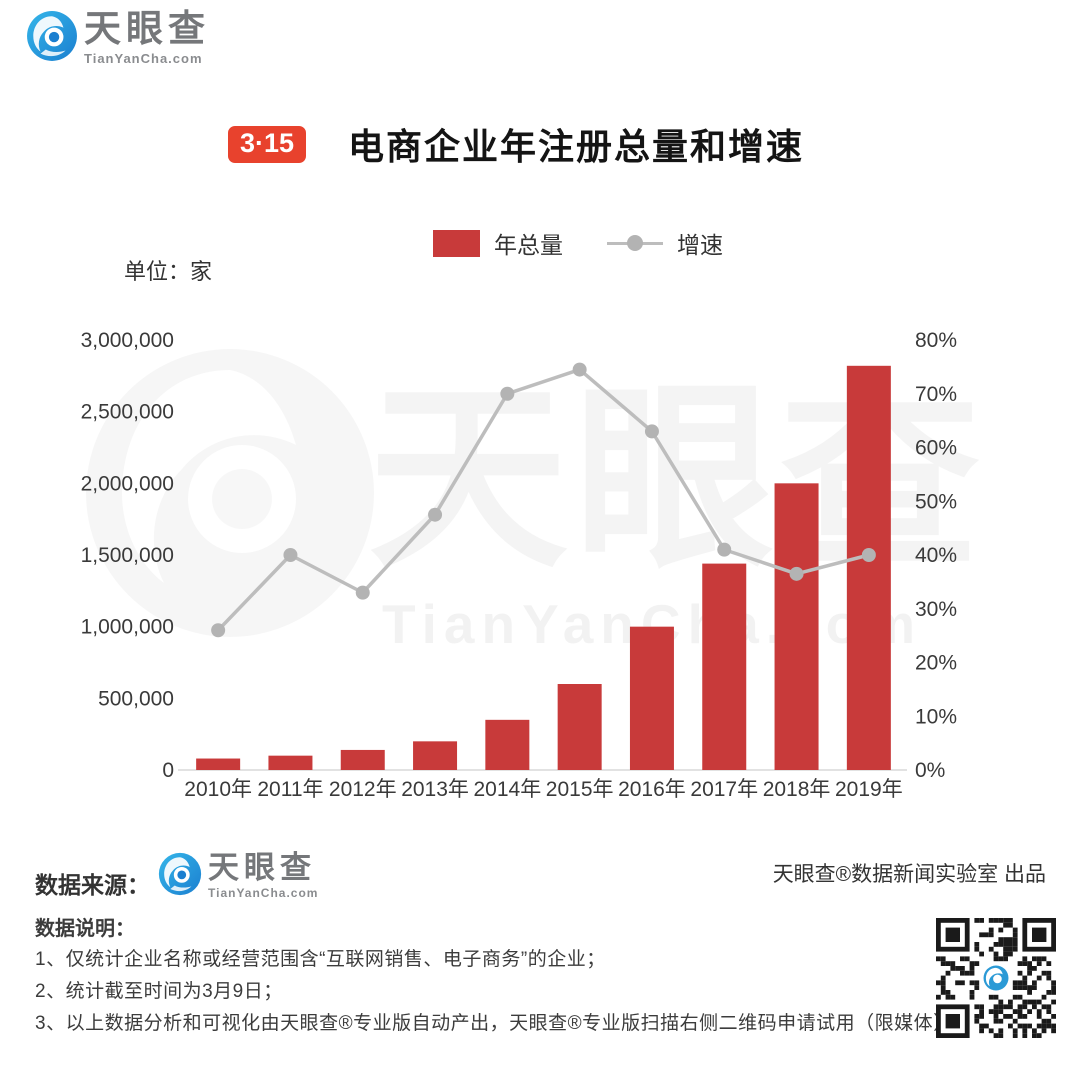  Describe the element at coordinates (320, 959) in the screenshot. I see `note-1: 1、仅统计企业名称或经营范围含“互联网销售、电子商务”的企业；` at that location.